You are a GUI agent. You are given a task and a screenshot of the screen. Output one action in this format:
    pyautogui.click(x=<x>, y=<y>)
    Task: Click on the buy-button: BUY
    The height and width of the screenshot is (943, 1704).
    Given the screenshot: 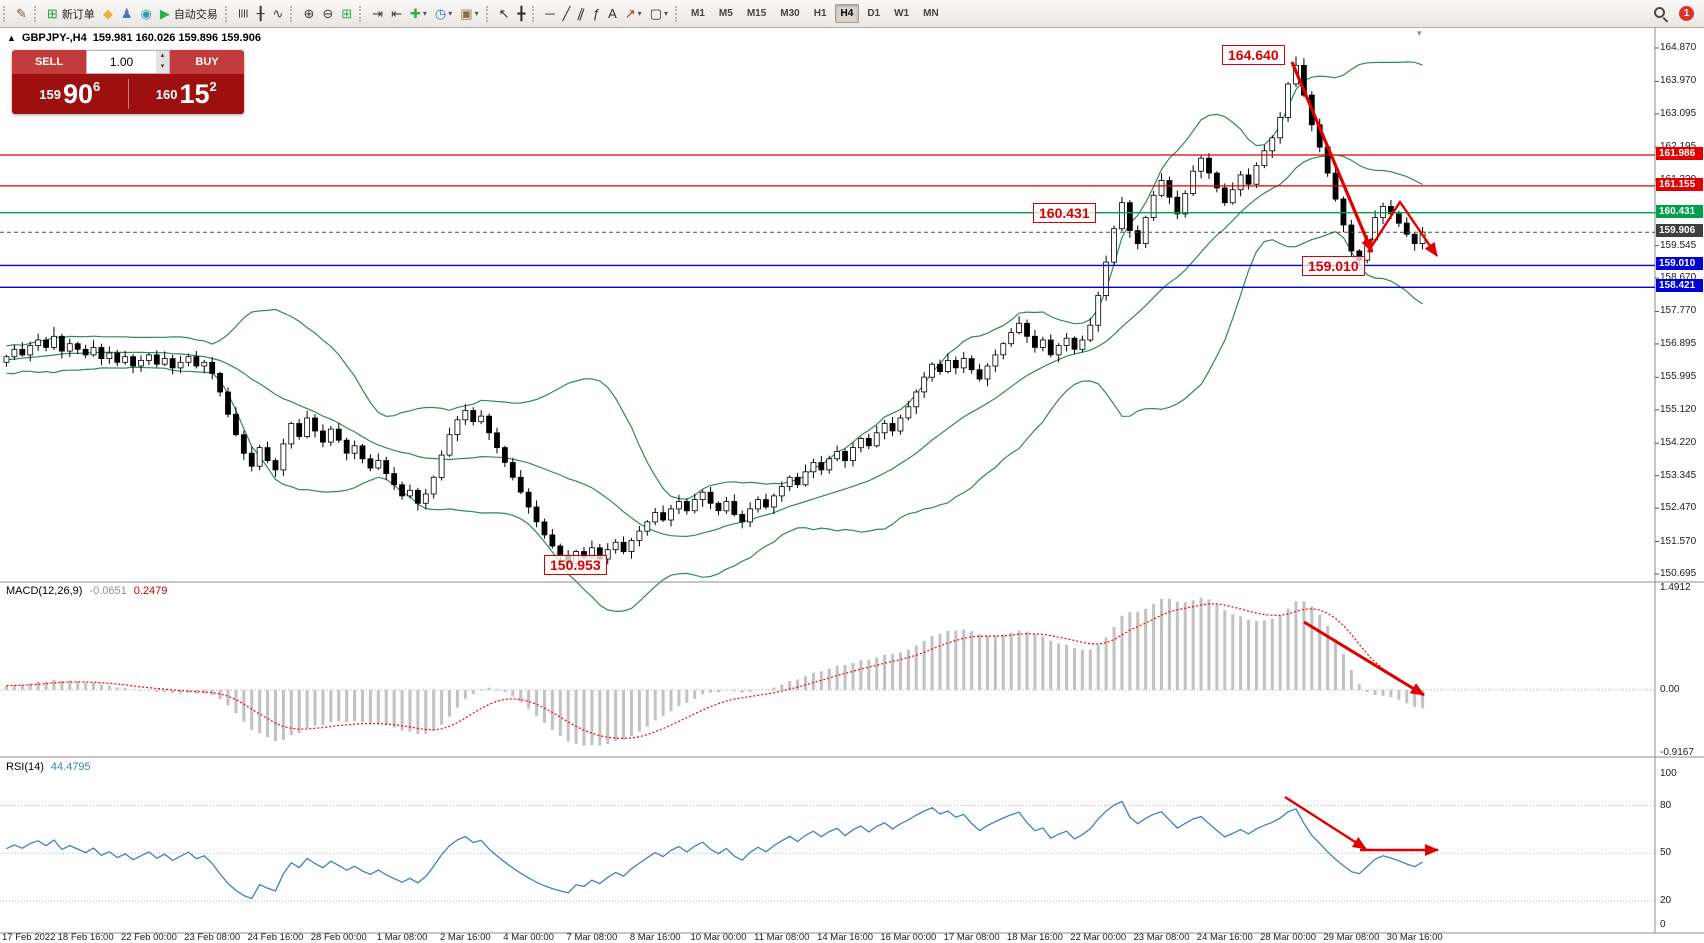 What is the action you would take?
    pyautogui.click(x=207, y=62)
    